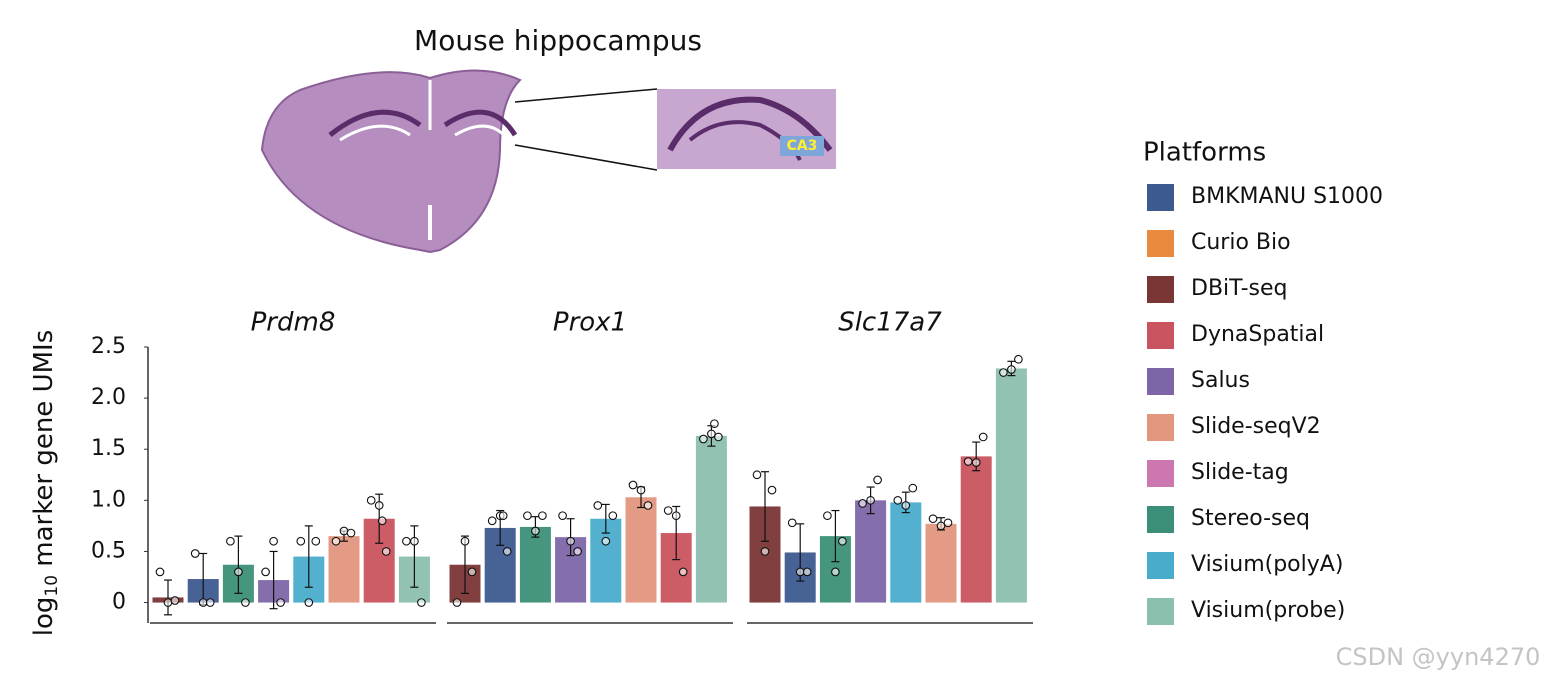 The image size is (1558, 686). What do you see at coordinates (1267, 564) in the screenshot?
I see `legend-label: Visium(polyA)` at bounding box center [1267, 564].